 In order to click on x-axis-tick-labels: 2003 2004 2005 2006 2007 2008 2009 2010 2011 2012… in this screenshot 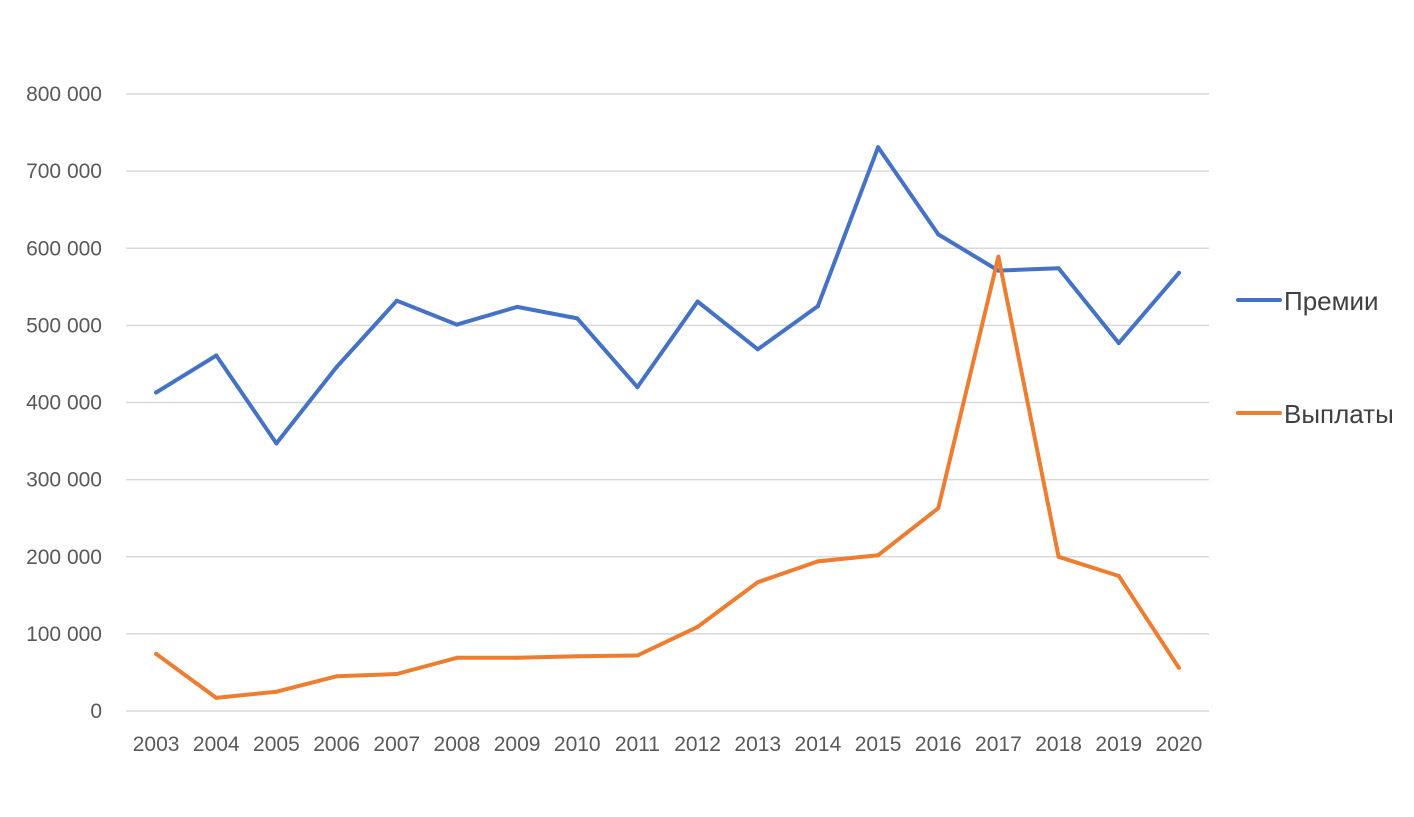, I will do `click(668, 744)`.